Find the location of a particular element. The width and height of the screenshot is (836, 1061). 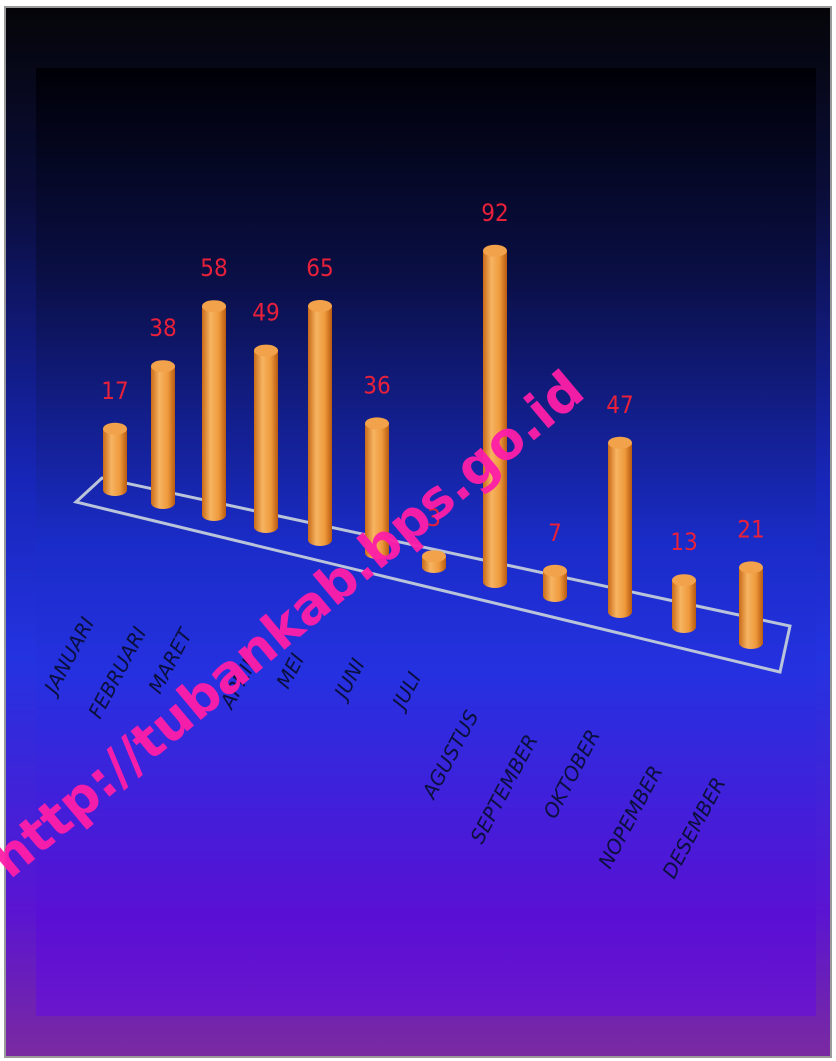

bar-februari is located at coordinates (163, 434).